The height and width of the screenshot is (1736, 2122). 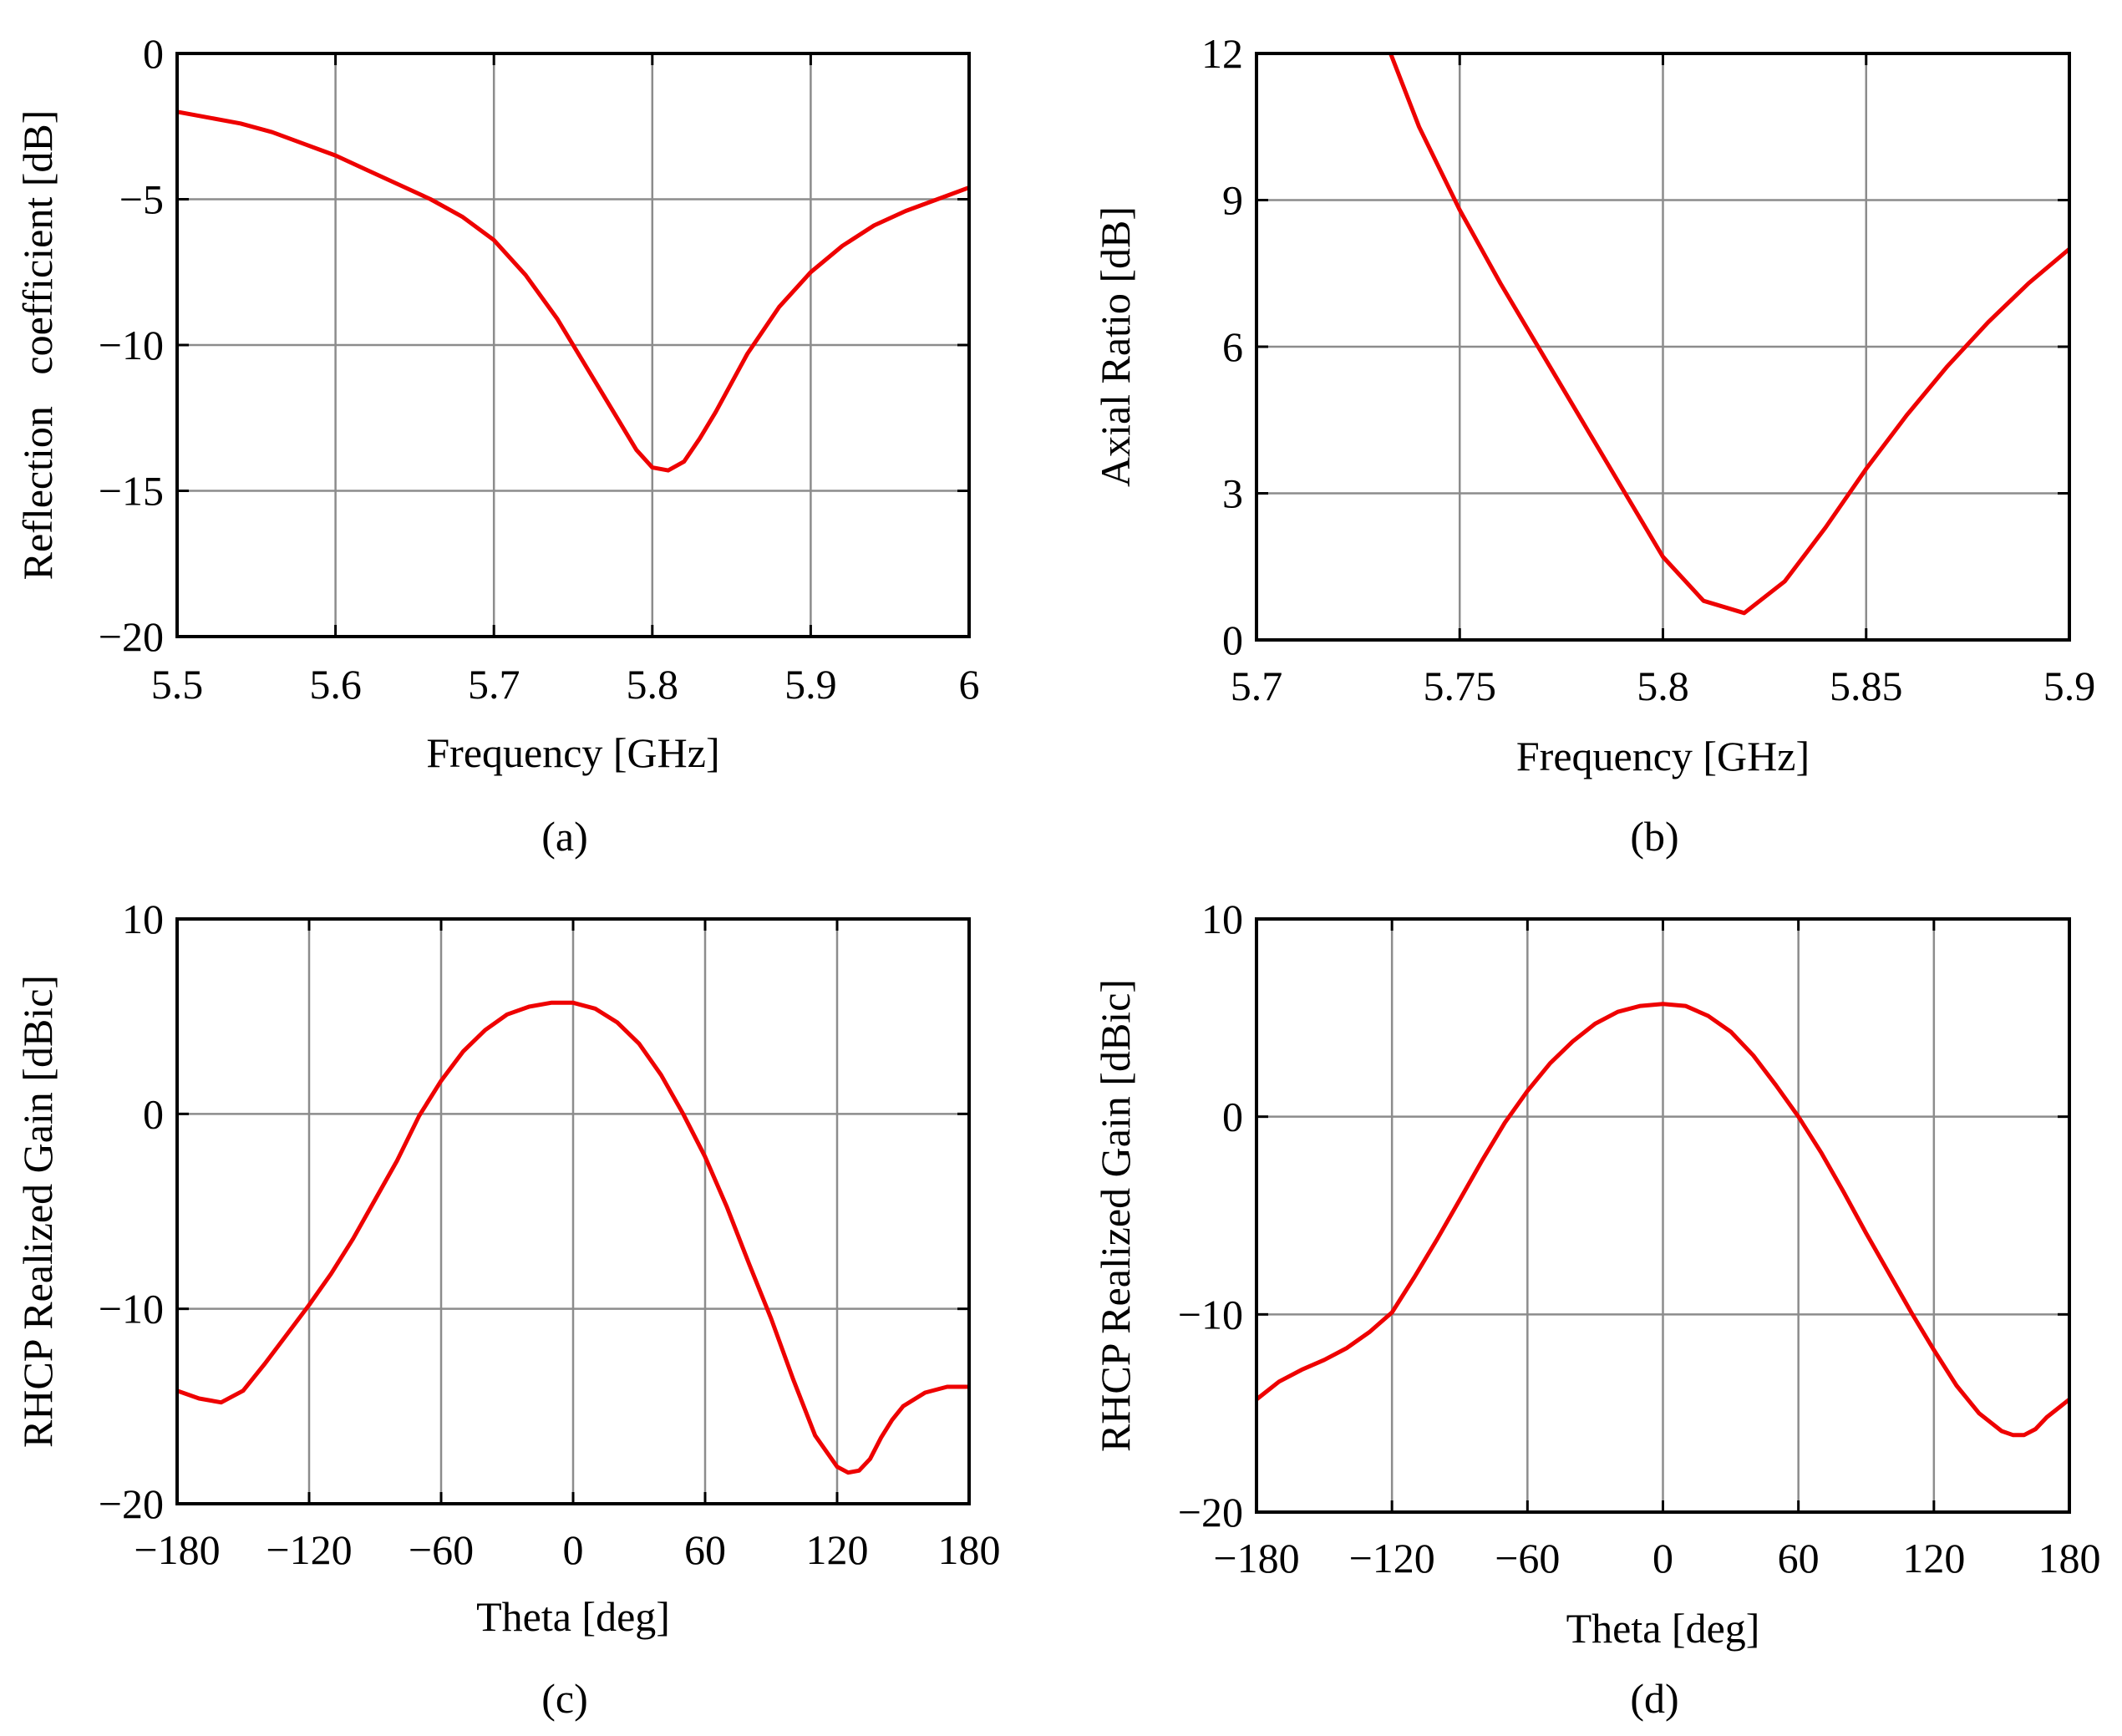 I want to click on x-tick-label: 5.6, so click(x=335, y=684).